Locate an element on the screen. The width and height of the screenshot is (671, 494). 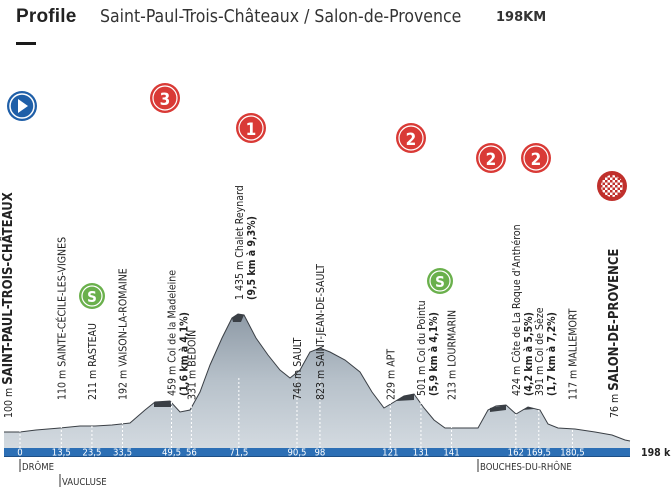
start-icon is located at coordinates (22, 106).